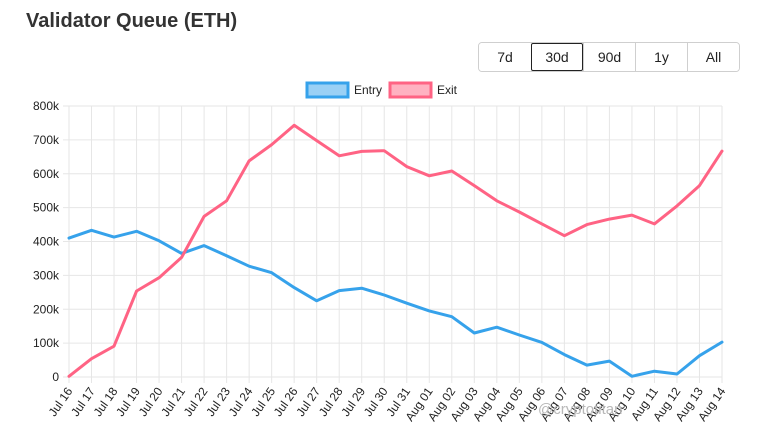 This screenshot has height=438, width=757. I want to click on time-range-selector: 7d 30d 90d 1y All, so click(609, 57).